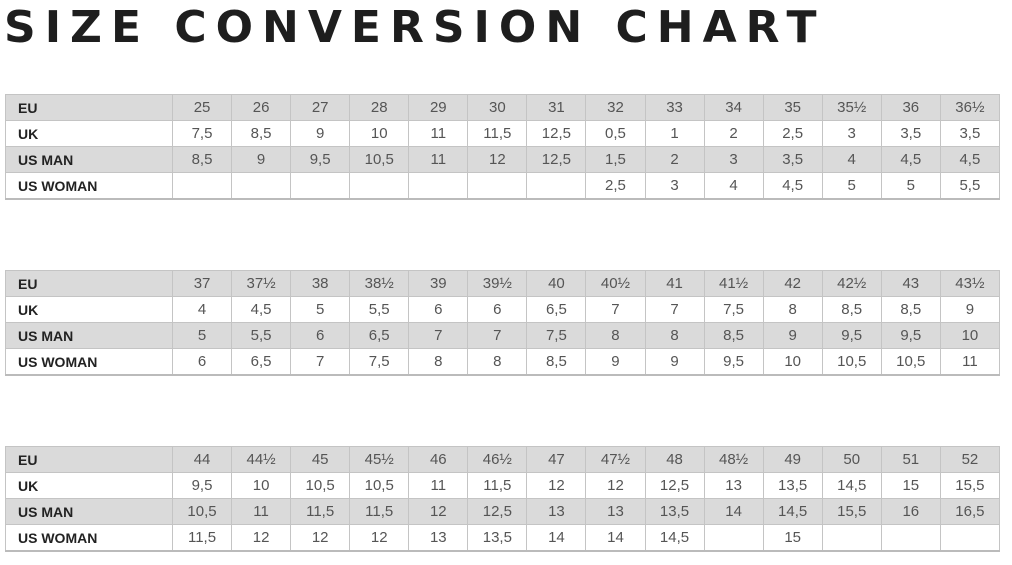 This screenshot has width=1012, height=565. What do you see at coordinates (910, 511) in the screenshot?
I see `size-cell: 16` at bounding box center [910, 511].